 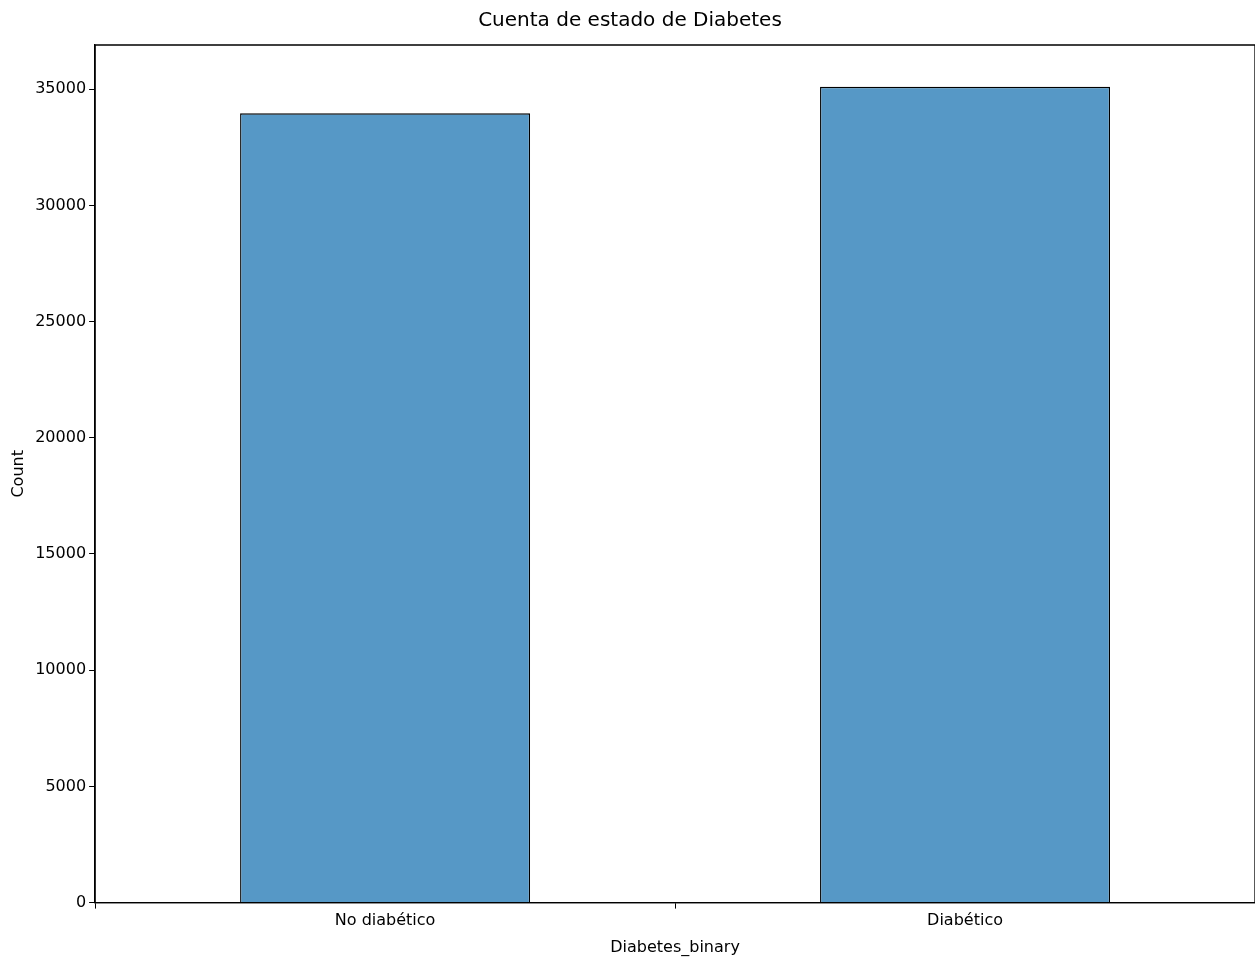 What do you see at coordinates (61, 320) in the screenshot?
I see `y-tick-label: 25000` at bounding box center [61, 320].